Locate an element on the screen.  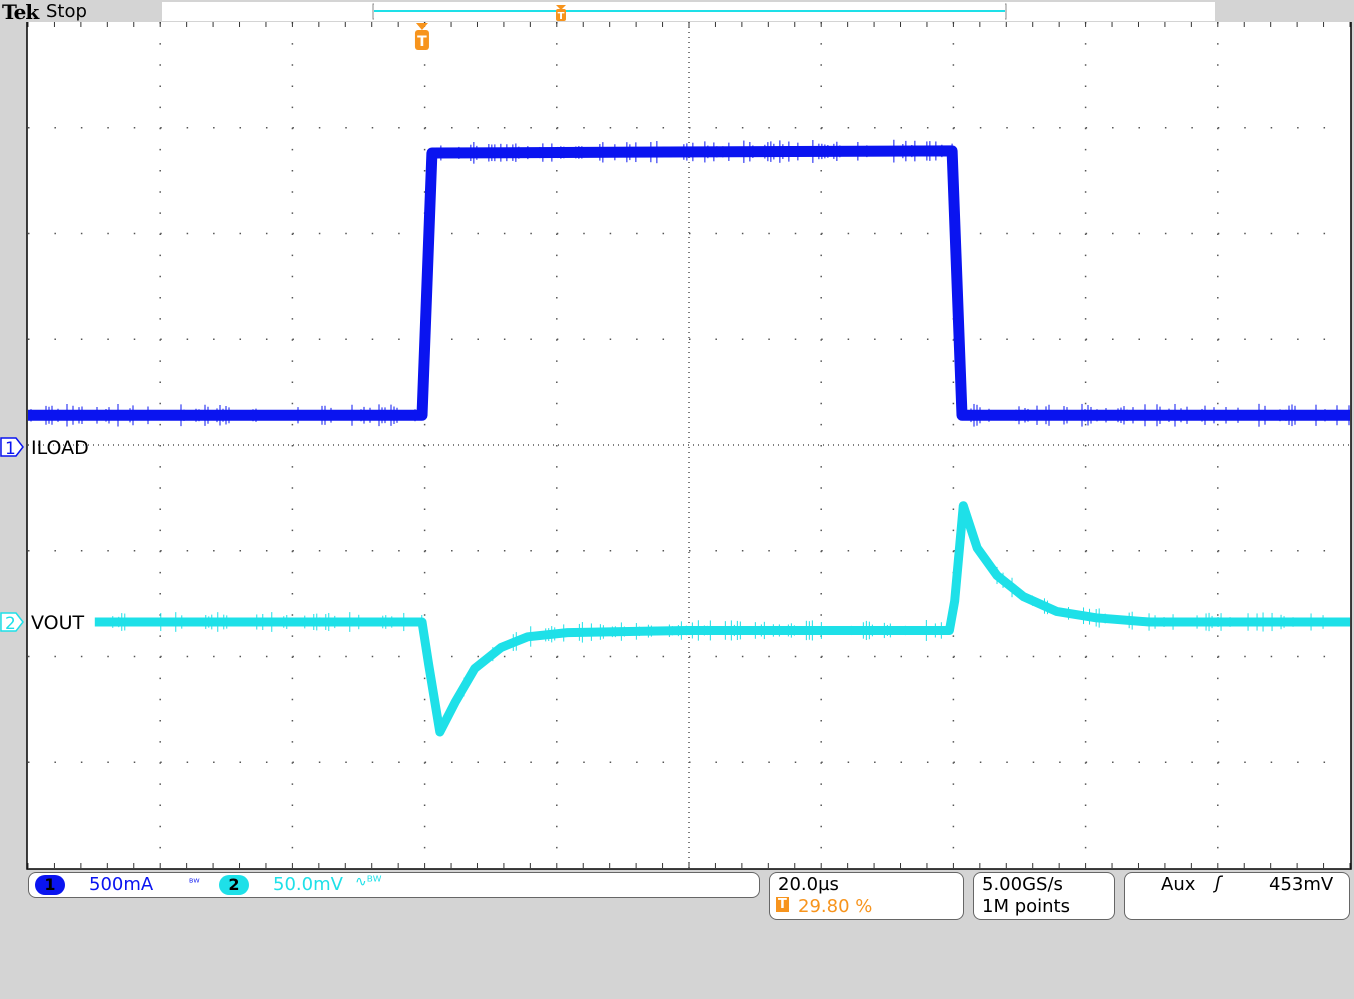
trigger-marker-label: T is located at coordinates (422, 42).